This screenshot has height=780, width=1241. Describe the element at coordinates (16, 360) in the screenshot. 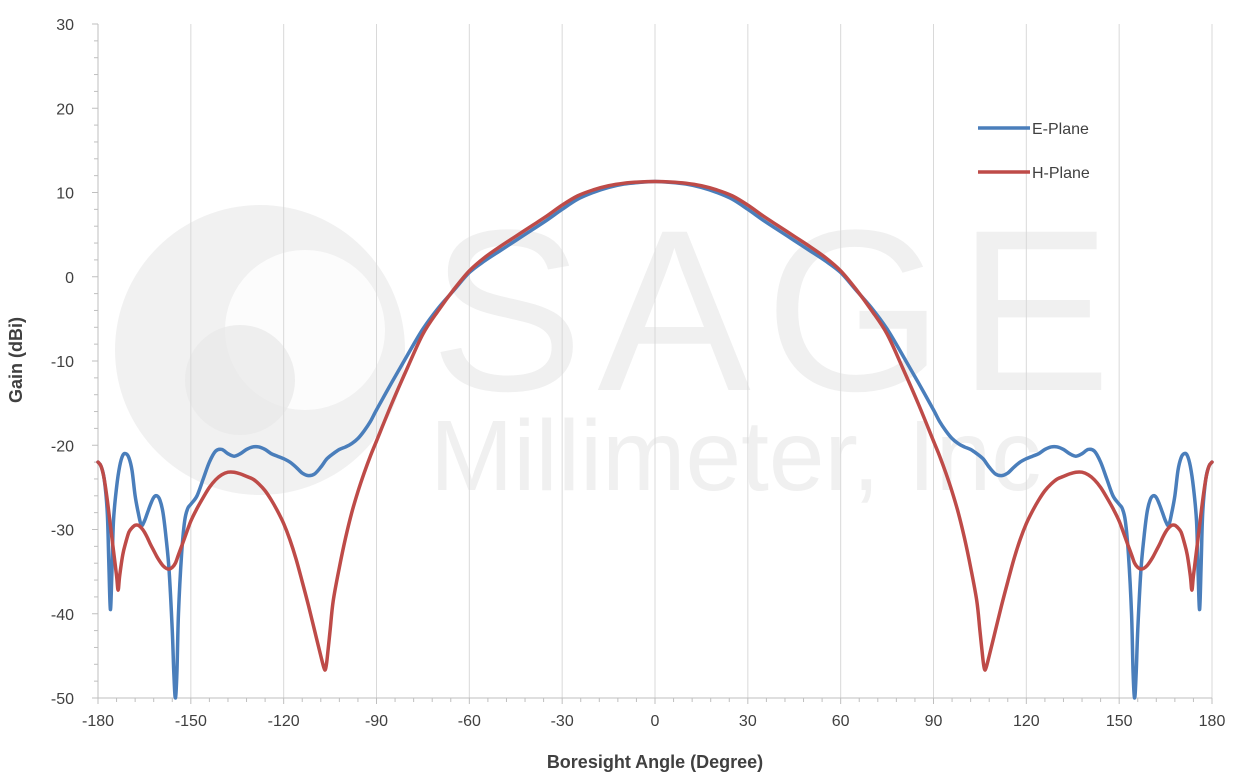

I see `y-axis-title: Gain (dBi)` at that location.